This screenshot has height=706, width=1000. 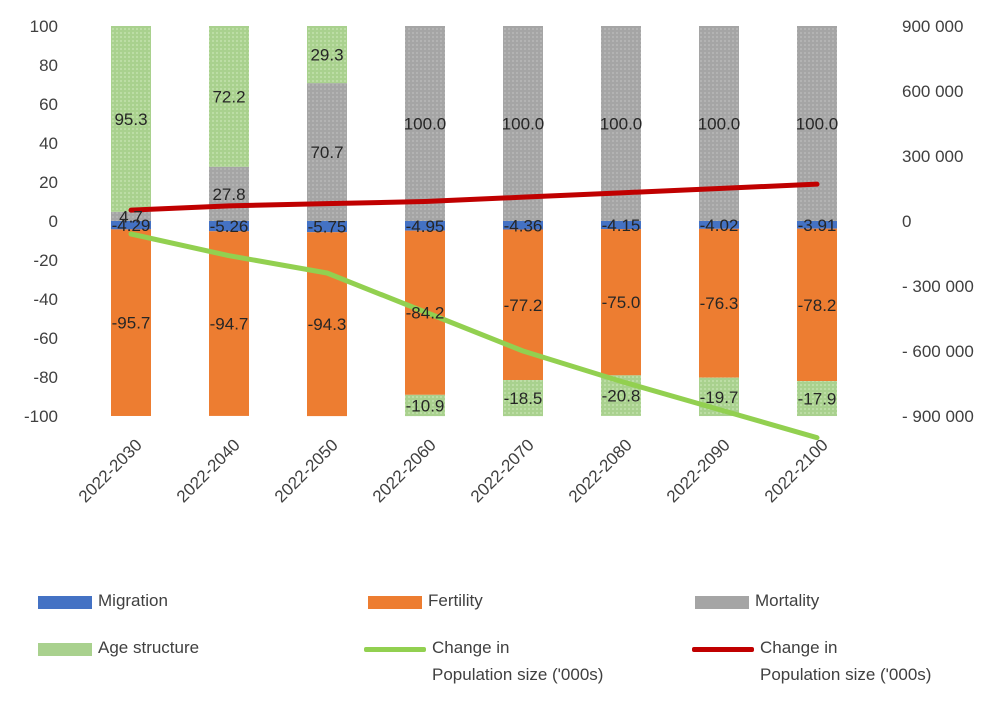 I want to click on data-label-age-structure-3: -10.9, so click(x=425, y=405).